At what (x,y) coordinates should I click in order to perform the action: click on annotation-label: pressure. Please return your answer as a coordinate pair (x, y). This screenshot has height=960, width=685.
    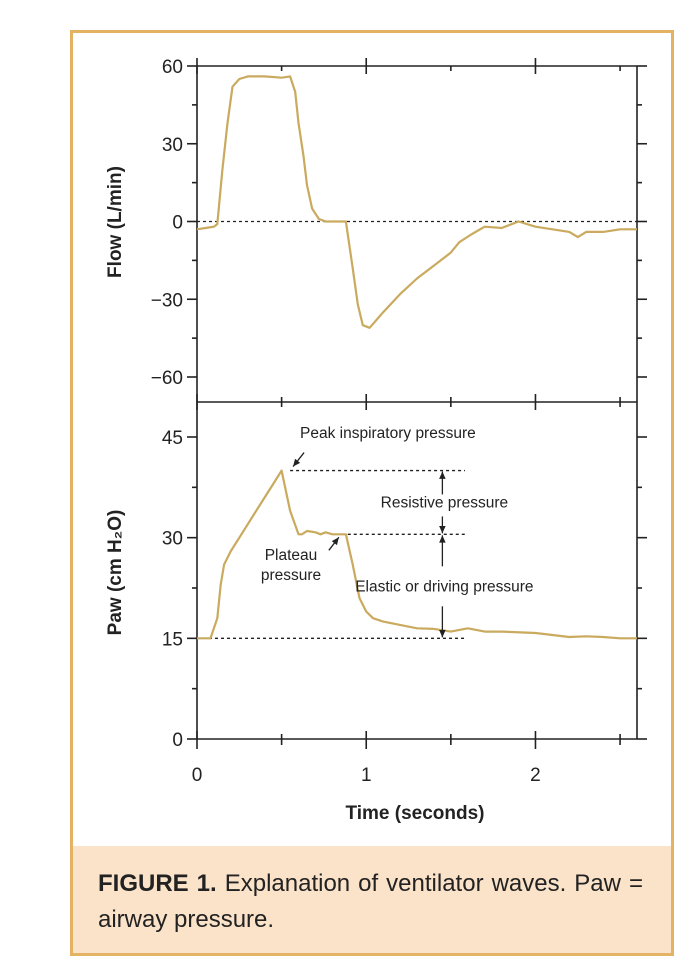
    Looking at the image, I should click on (291, 575).